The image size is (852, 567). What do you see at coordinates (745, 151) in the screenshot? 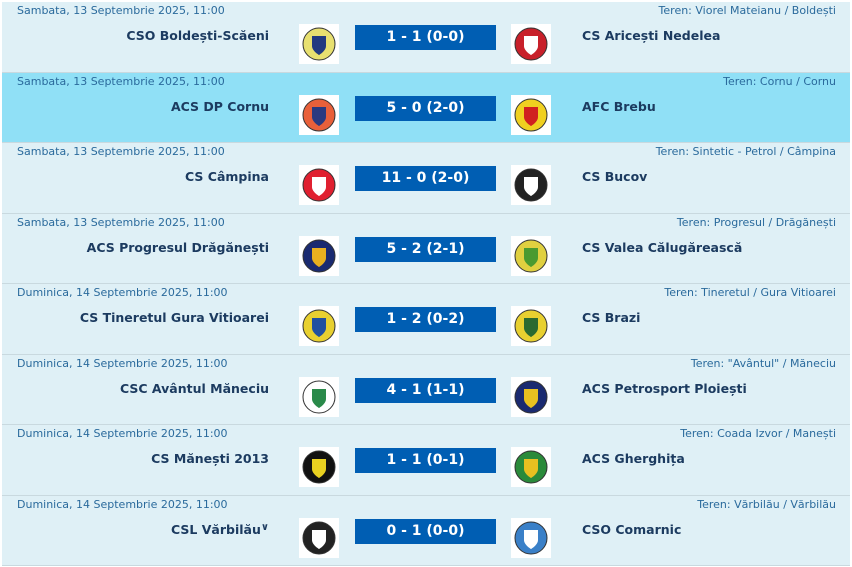
I see `match-venue: Teren: Sintetic - Petrol / Câmpina` at bounding box center [745, 151].